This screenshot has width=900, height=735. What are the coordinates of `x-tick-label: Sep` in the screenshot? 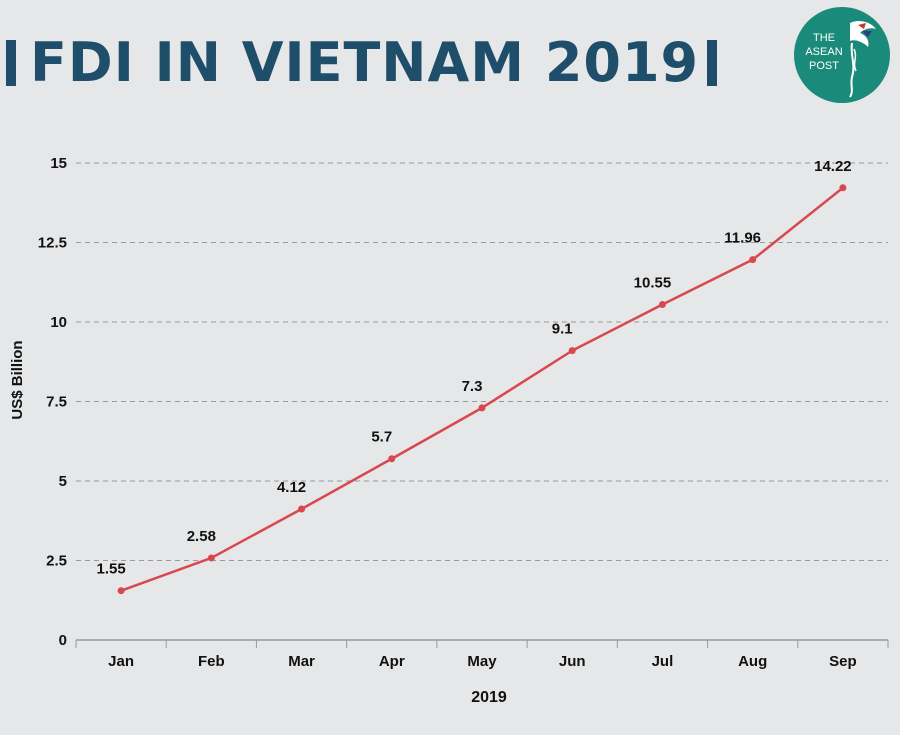 It's located at (843, 661).